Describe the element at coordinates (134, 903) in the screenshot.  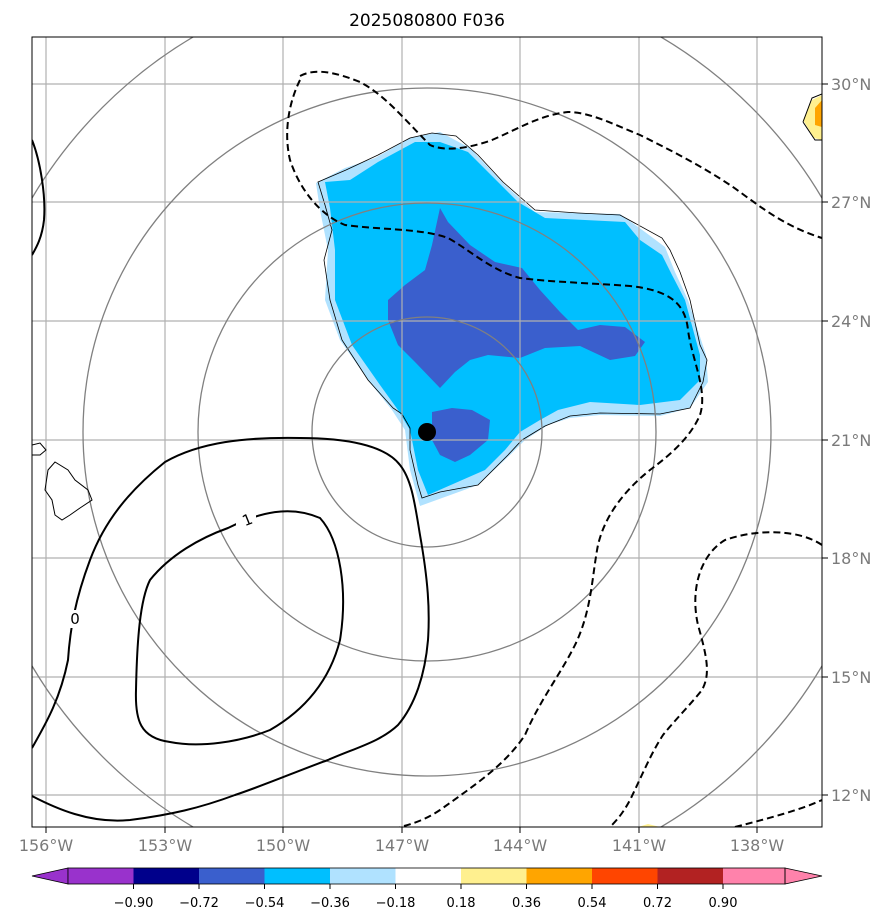
I see `colorbar-tick-label: −0.90` at that location.